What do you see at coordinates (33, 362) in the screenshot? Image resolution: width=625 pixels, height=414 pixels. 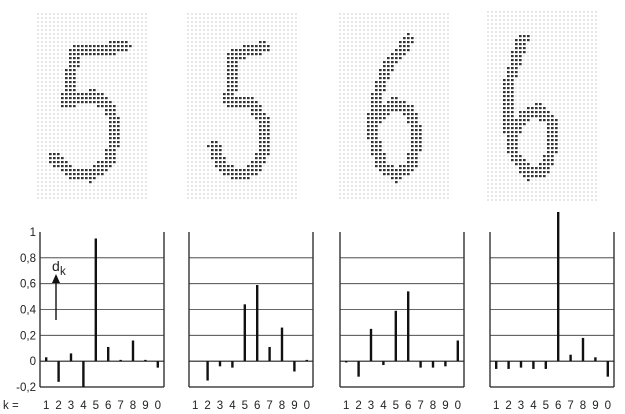 I see `y-tick-label: 0` at bounding box center [33, 362].